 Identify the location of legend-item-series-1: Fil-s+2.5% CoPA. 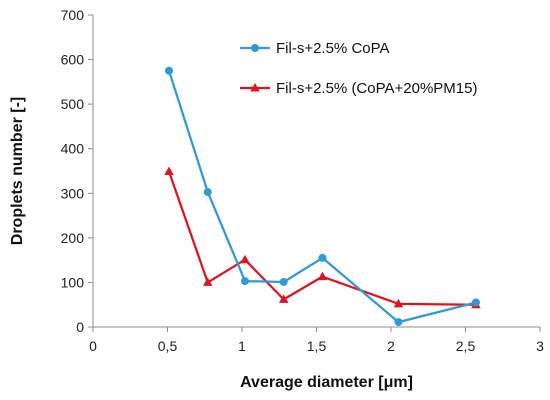
(315, 48).